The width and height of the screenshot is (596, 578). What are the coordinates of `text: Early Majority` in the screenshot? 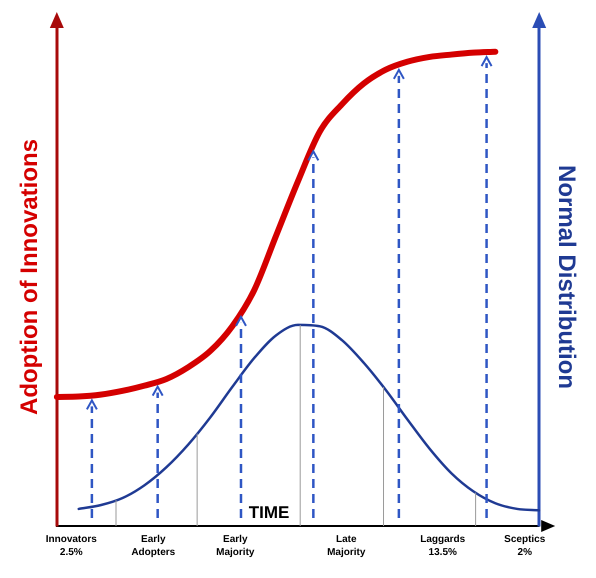 It's located at (235, 546).